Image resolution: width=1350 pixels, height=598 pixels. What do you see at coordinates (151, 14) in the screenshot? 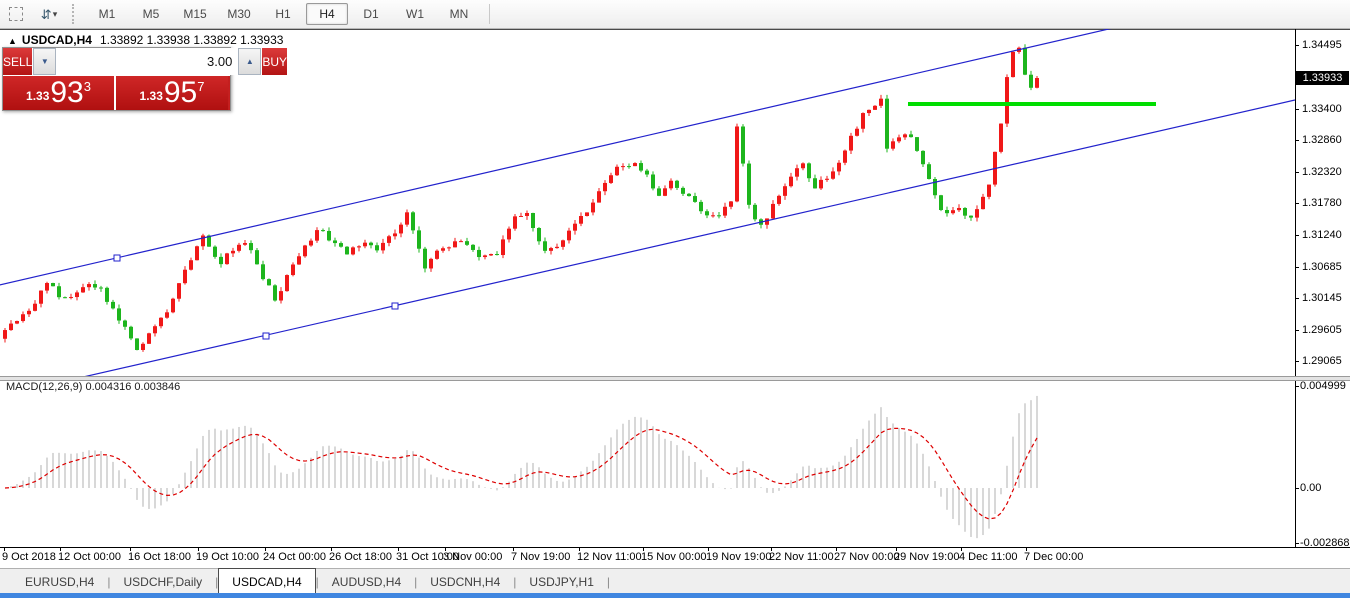
I see `timeframe-button-m5: M5` at bounding box center [151, 14].